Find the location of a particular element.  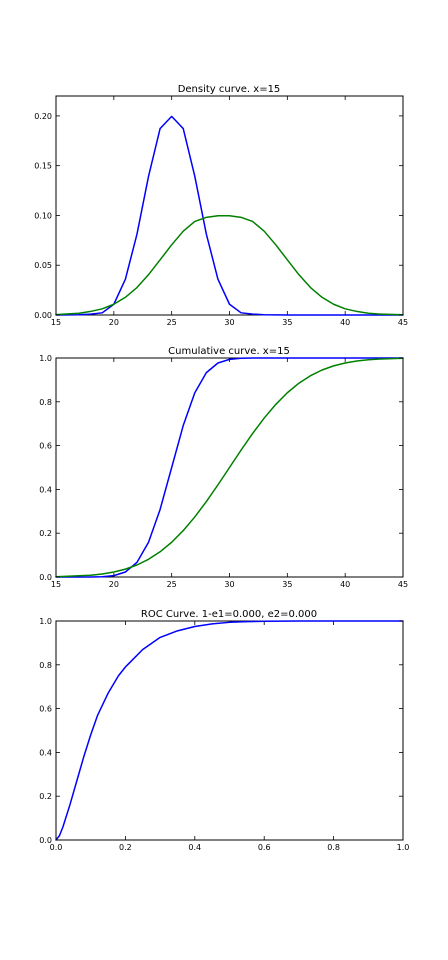

roc-xtick-label: 0.8 is located at coordinates (333, 847).